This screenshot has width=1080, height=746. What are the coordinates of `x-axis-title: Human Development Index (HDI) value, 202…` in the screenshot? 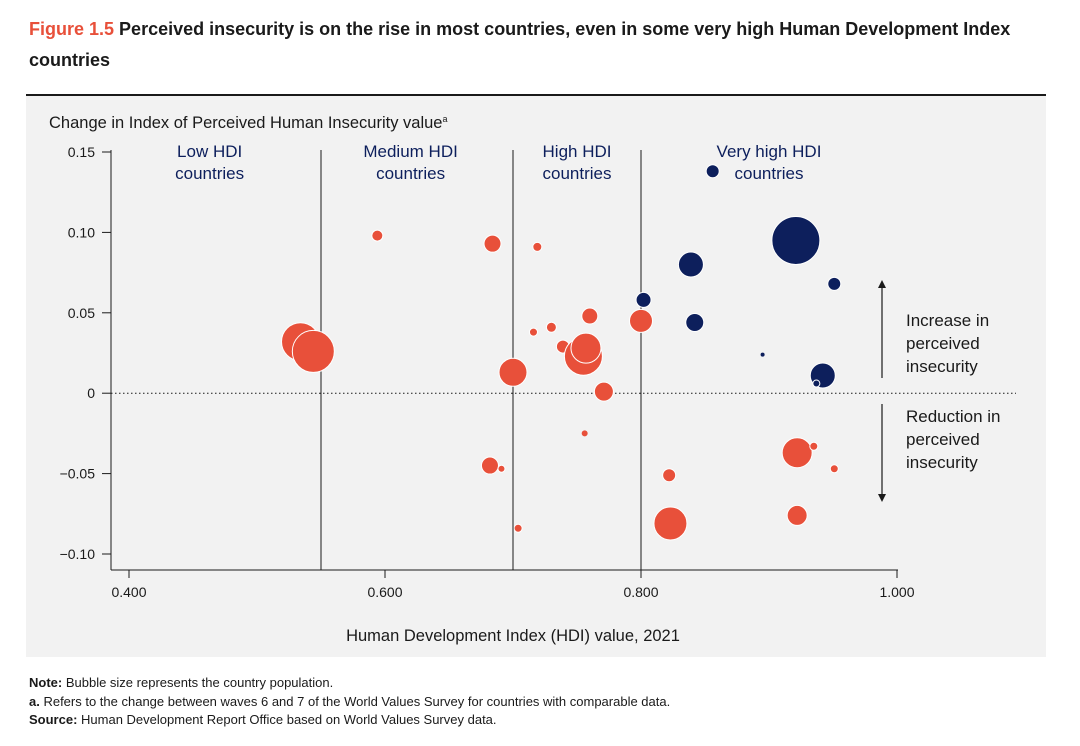 It's located at (513, 636).